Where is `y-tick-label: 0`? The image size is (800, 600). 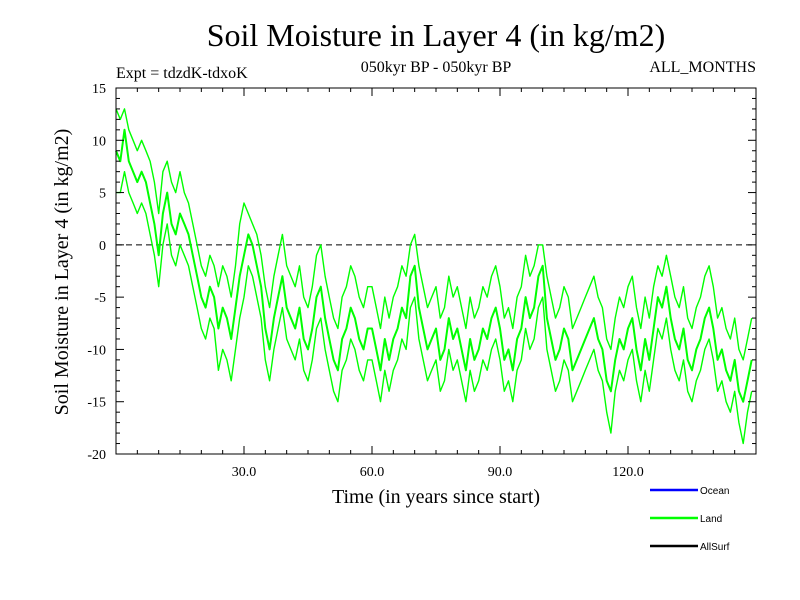
y-tick-label: 0 is located at coordinates (102, 246).